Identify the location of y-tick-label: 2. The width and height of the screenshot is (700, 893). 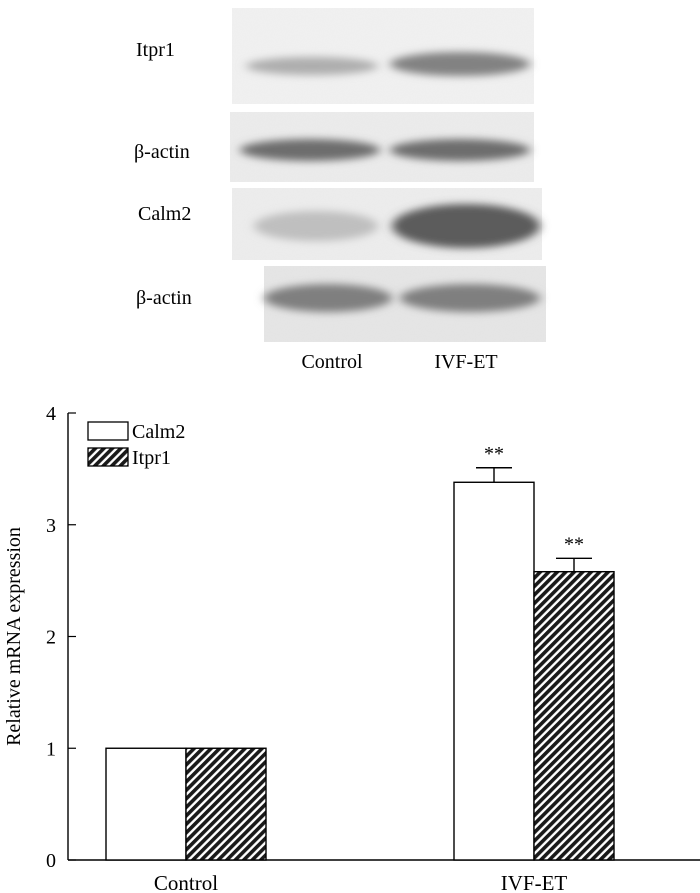
(51, 638).